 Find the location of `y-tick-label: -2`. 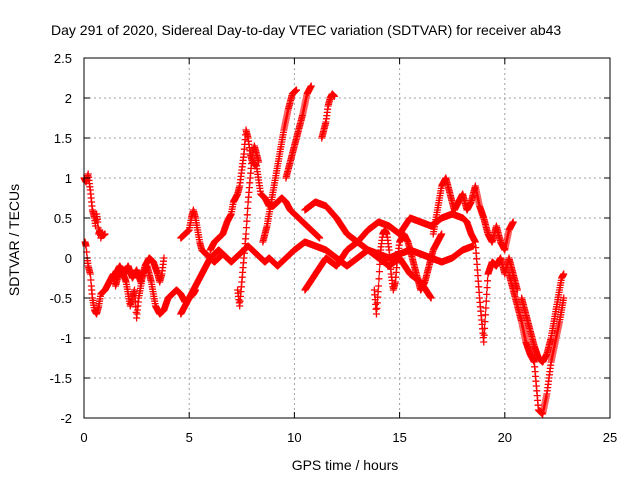

y-tick-label: -2 is located at coordinates (66, 418).